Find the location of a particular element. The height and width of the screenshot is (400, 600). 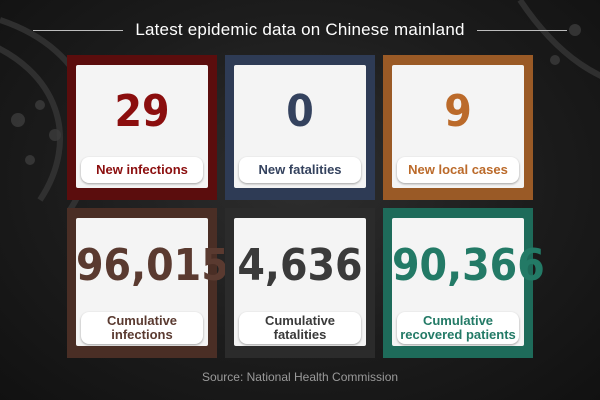

stat-value: 9 is located at coordinates (458, 111).